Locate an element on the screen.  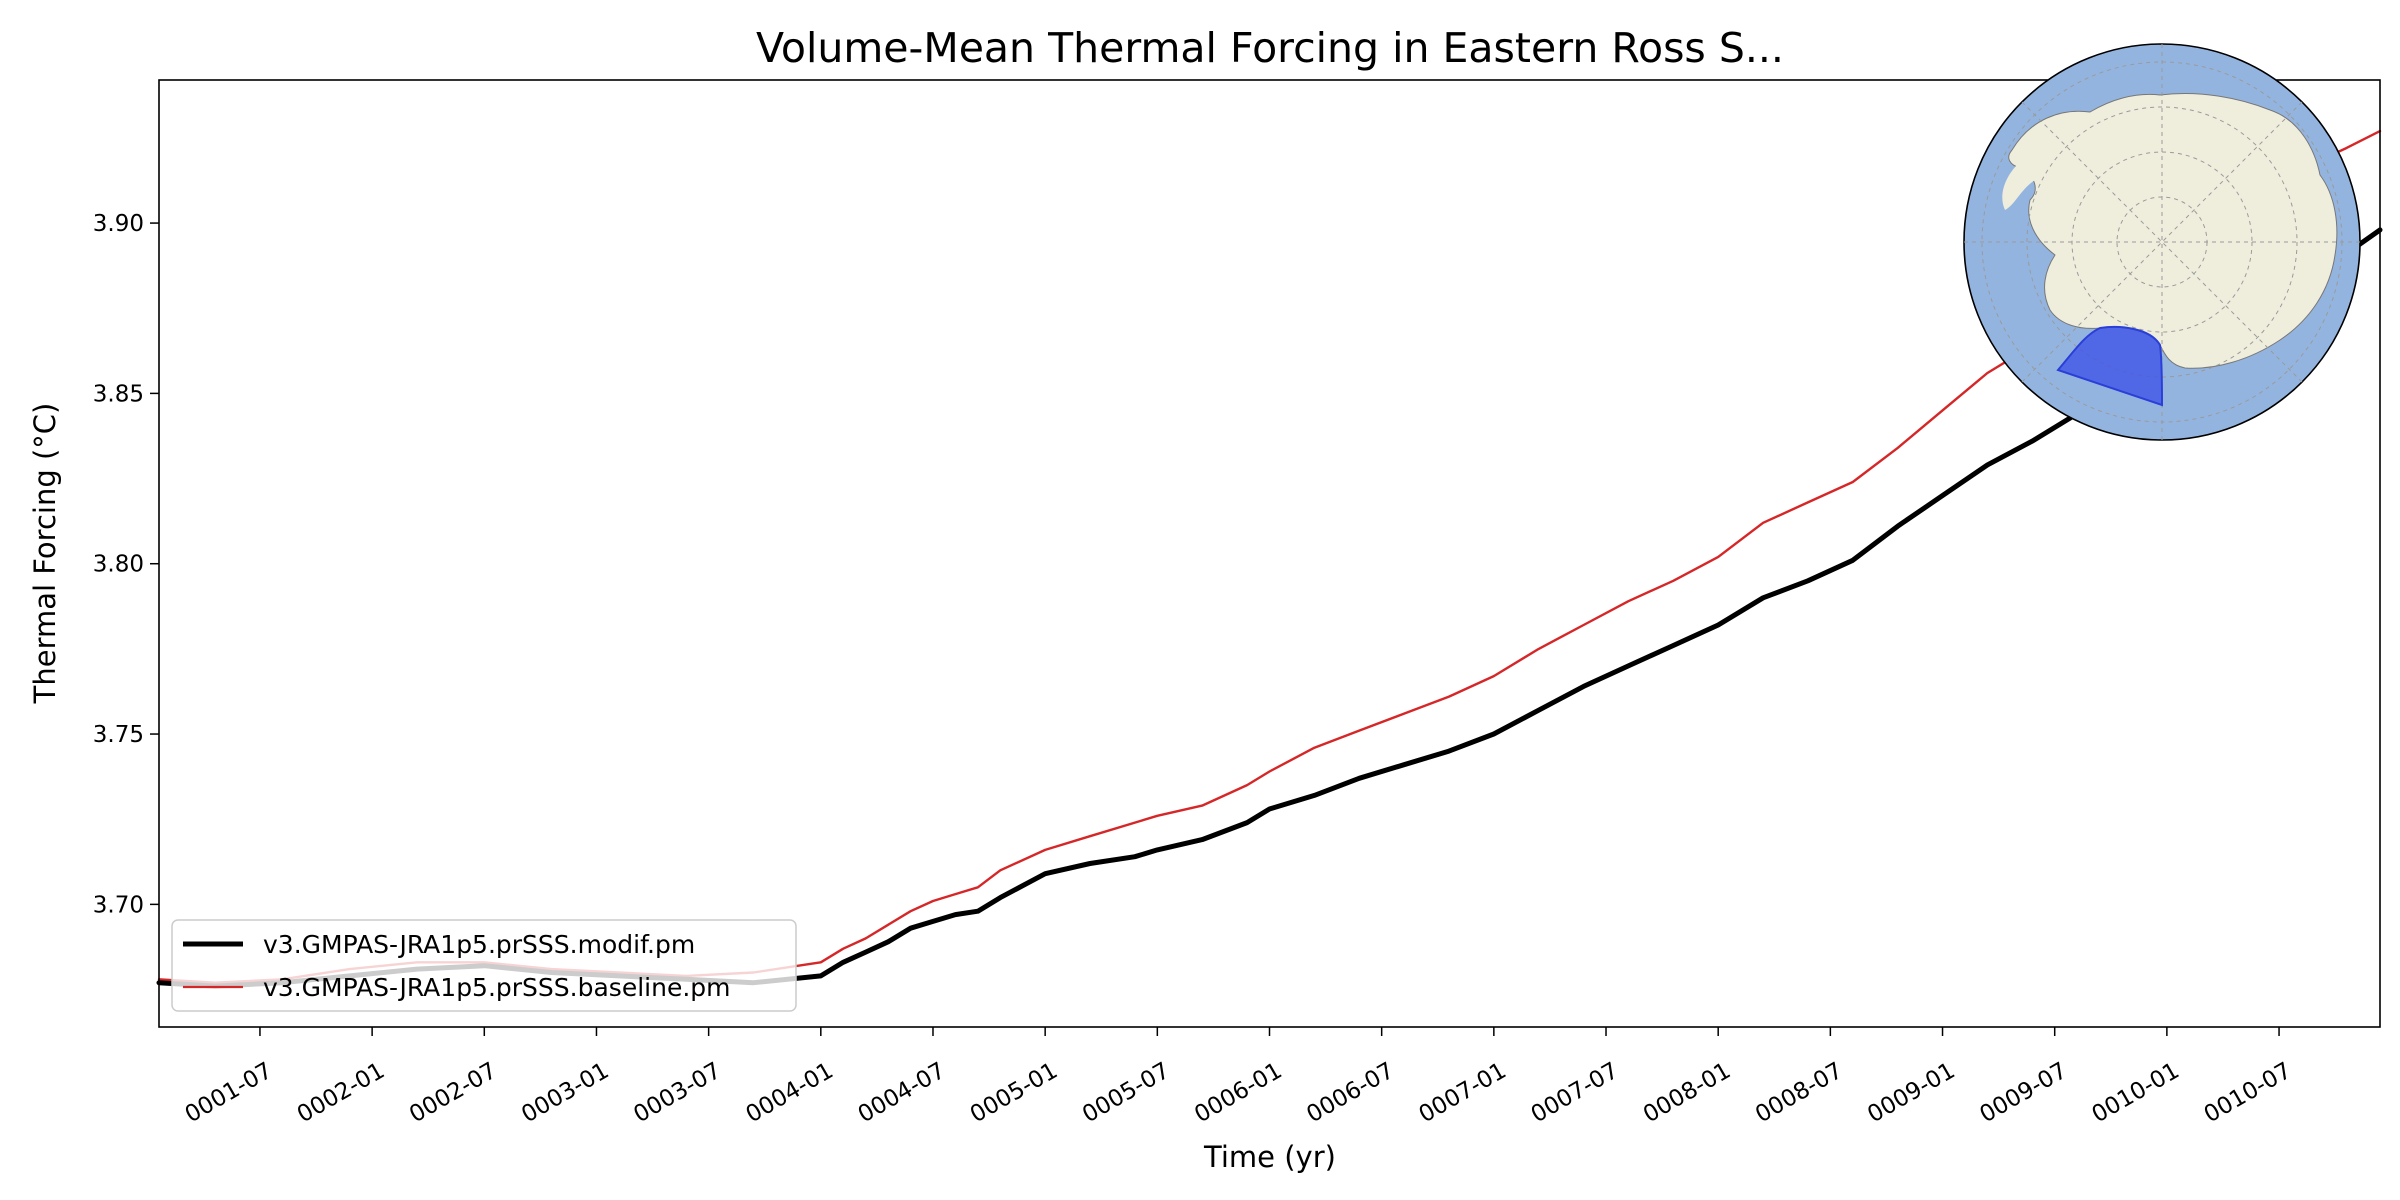
y-tick-label: 3.80 is located at coordinates (118, 565).